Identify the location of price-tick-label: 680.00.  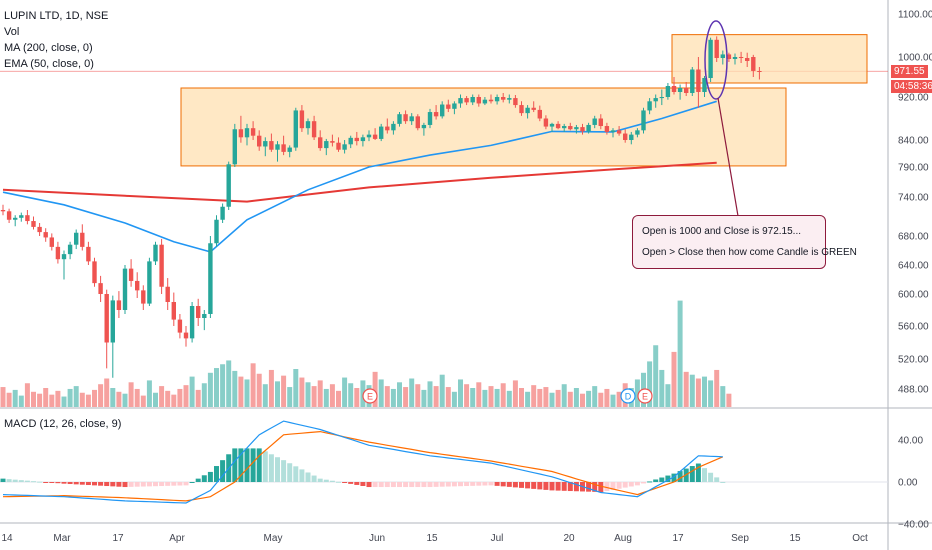
(913, 237).